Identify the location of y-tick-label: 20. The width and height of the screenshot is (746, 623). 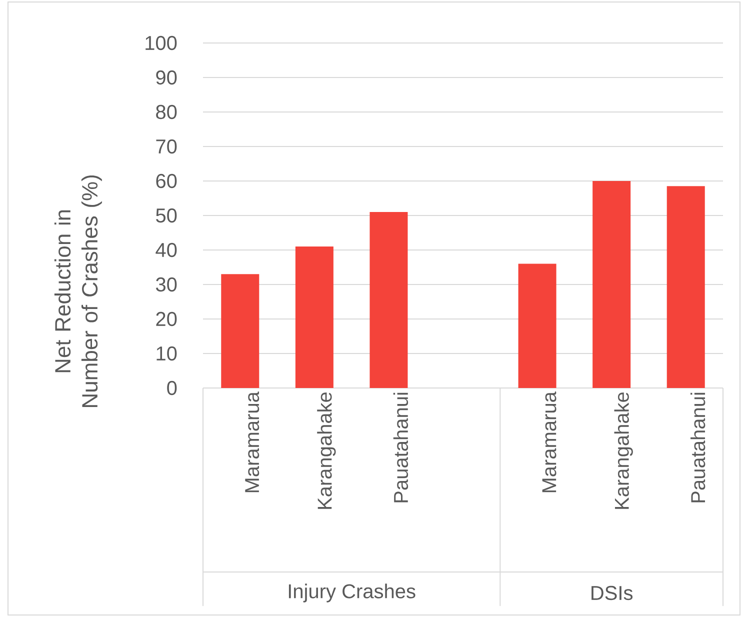
(166, 319).